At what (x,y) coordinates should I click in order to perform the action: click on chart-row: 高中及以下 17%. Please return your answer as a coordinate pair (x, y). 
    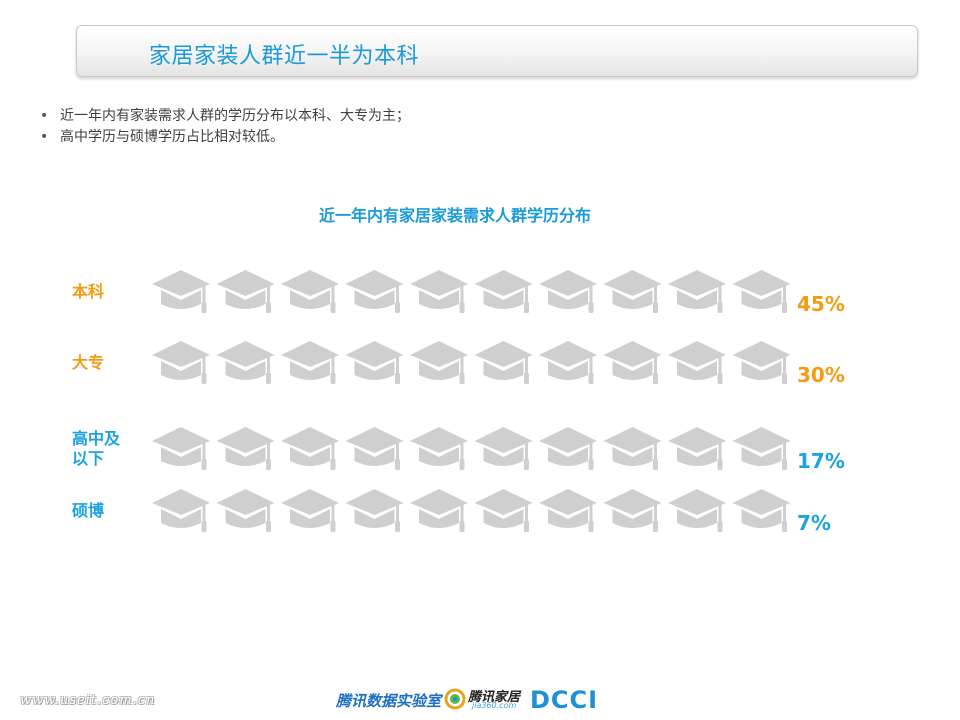
    Looking at the image, I should click on (458, 450).